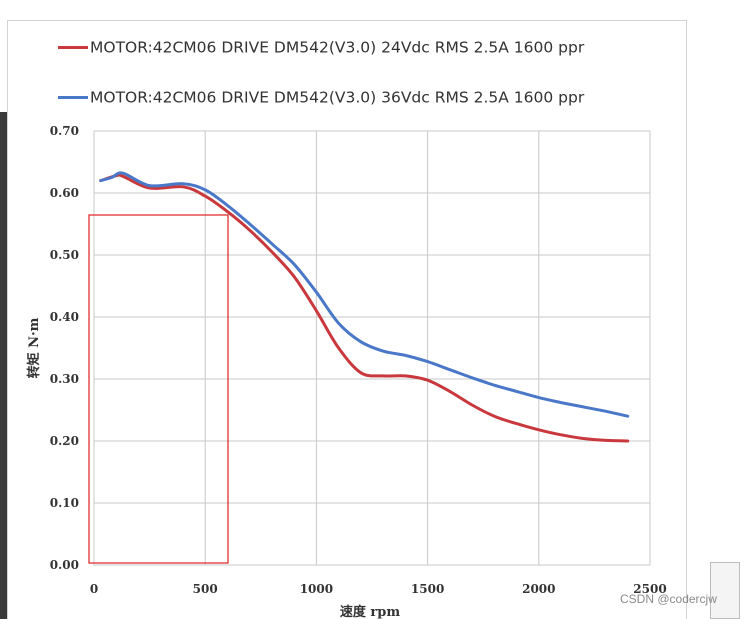 This screenshot has height=619, width=744. Describe the element at coordinates (158, 389) in the screenshot. I see `highlight-box` at that location.